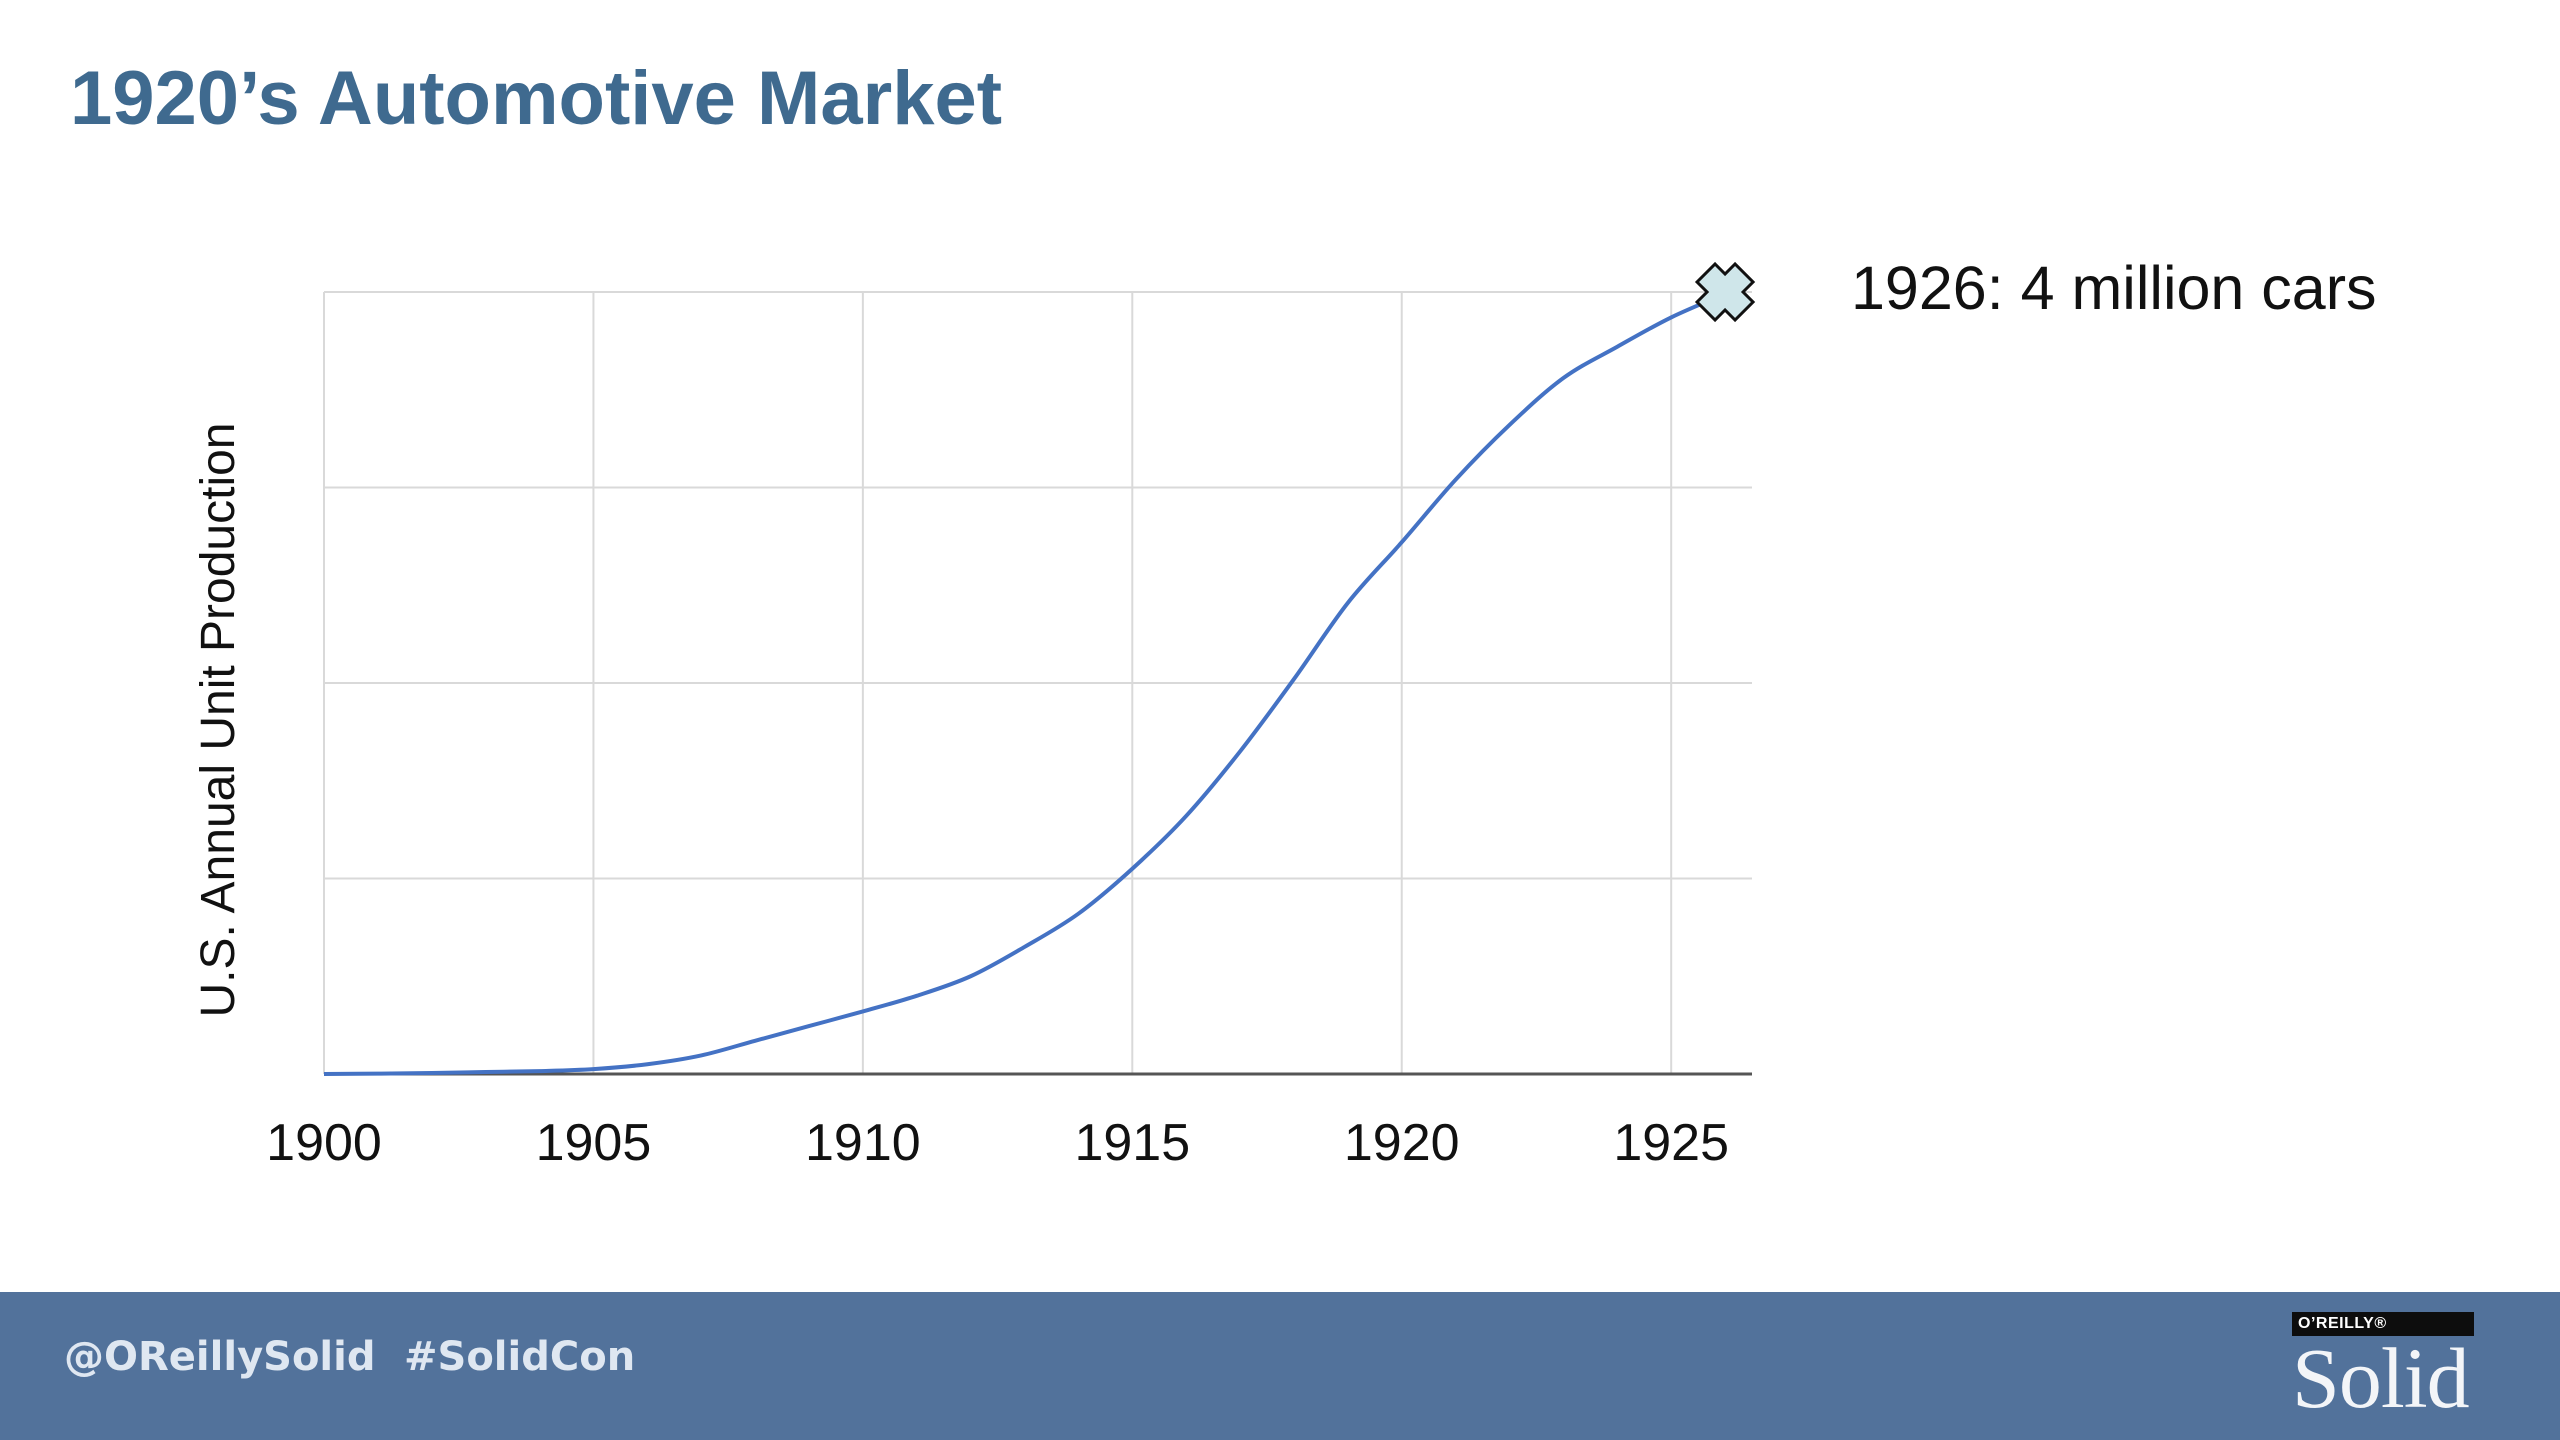  Describe the element at coordinates (220, 1357) in the screenshot. I see `twitter-handle: @OReillySolid` at that location.